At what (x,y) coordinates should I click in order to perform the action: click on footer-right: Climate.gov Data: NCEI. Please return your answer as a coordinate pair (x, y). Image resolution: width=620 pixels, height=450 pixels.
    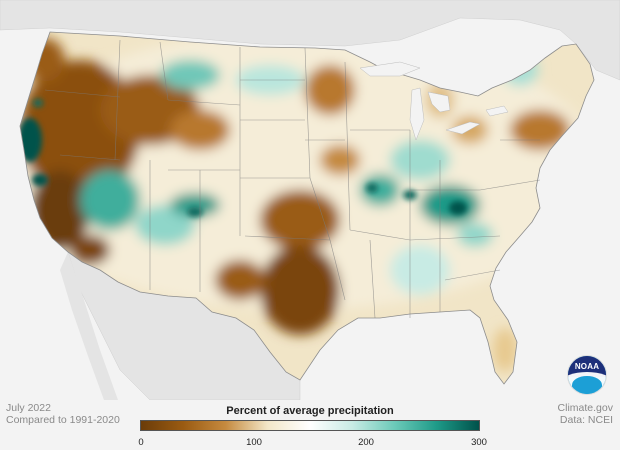
    Looking at the image, I should click on (585, 414).